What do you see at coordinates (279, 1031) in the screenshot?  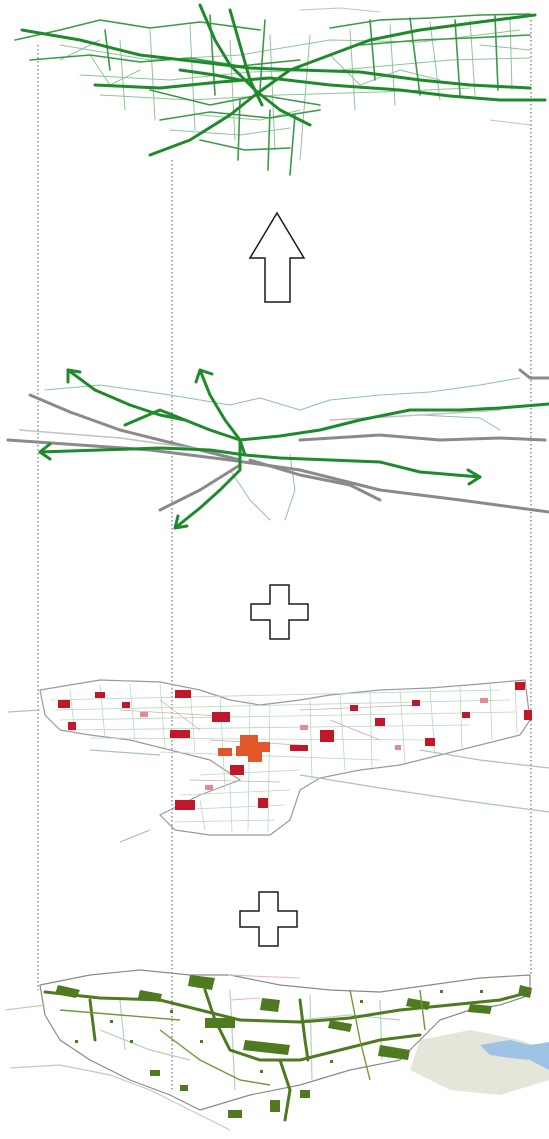 I see `small-green-dots` at bounding box center [279, 1031].